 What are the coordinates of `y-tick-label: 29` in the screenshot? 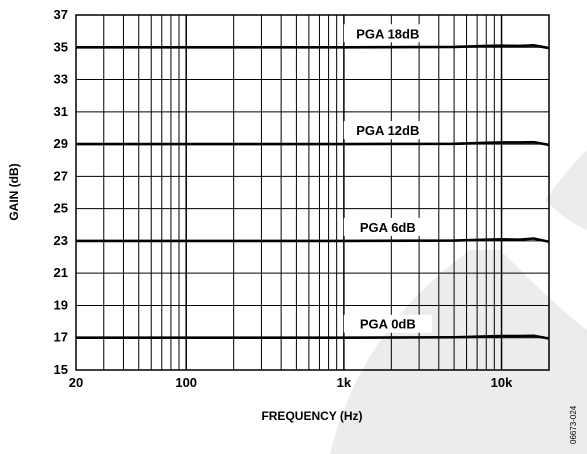 It's located at (61, 143).